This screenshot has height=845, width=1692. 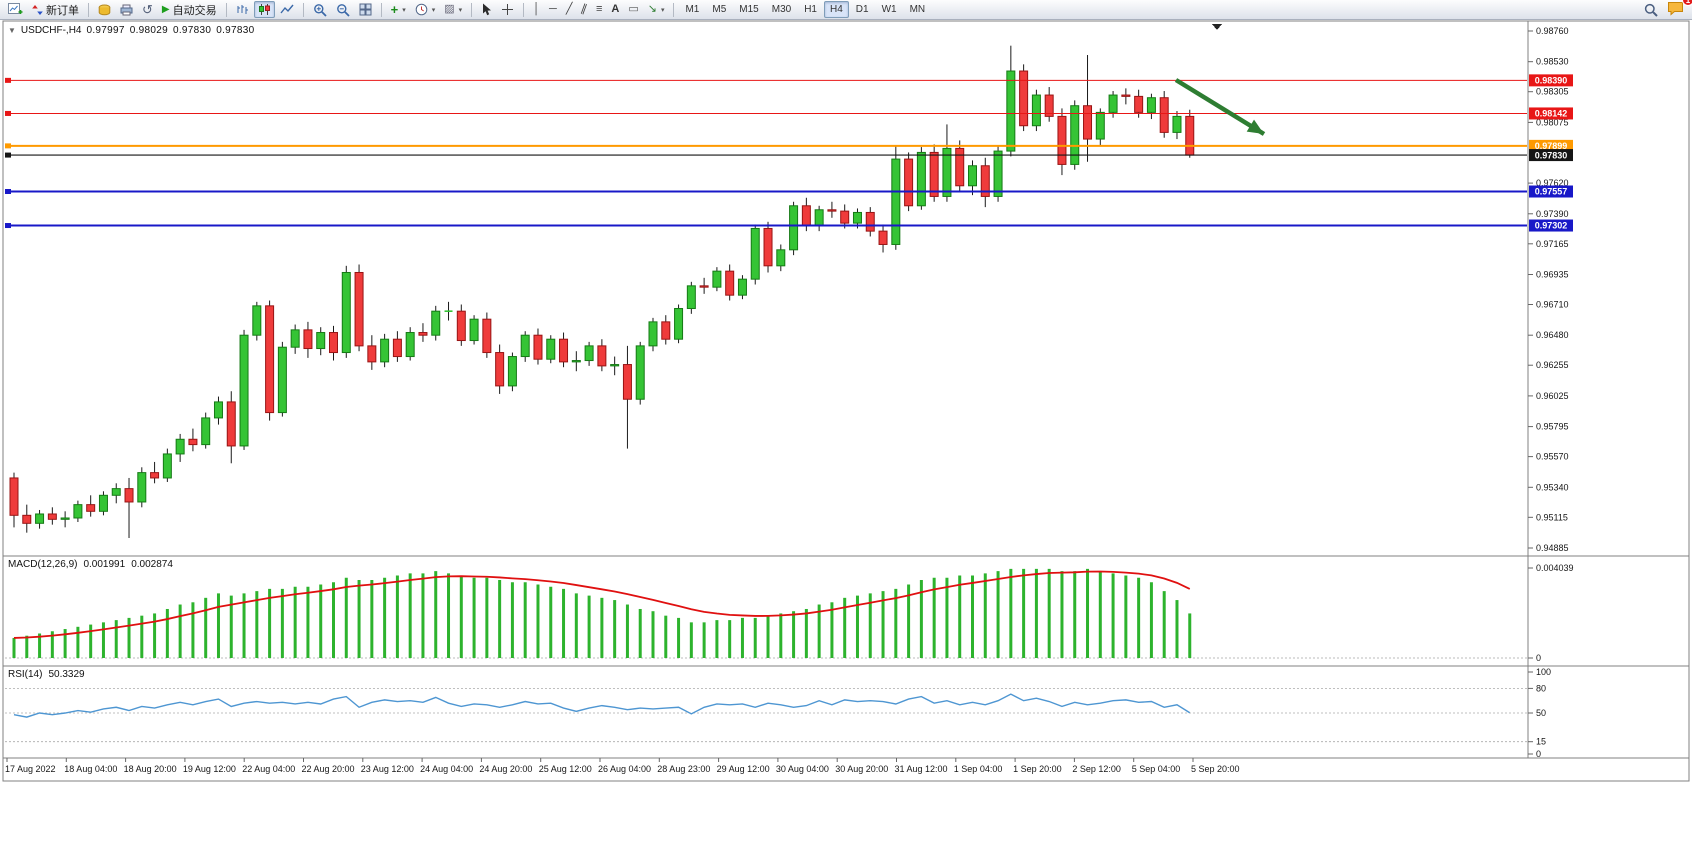 What do you see at coordinates (633, 9) in the screenshot?
I see `label-button: ▭` at bounding box center [633, 9].